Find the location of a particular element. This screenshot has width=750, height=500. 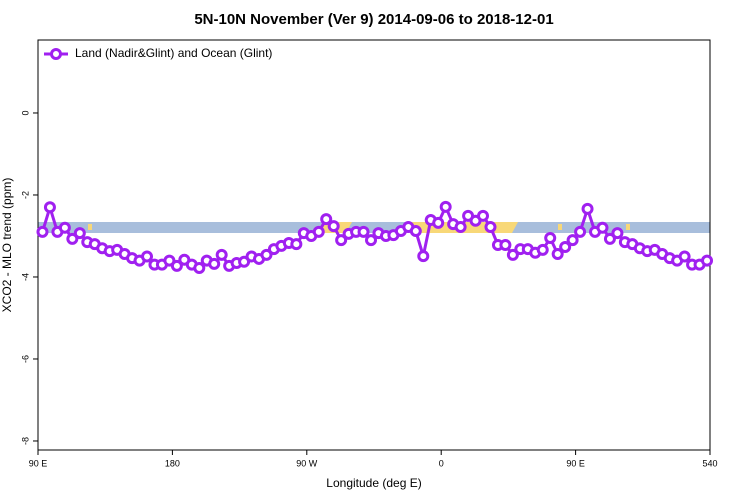

y-tick-label: -2 is located at coordinates (25, 195).